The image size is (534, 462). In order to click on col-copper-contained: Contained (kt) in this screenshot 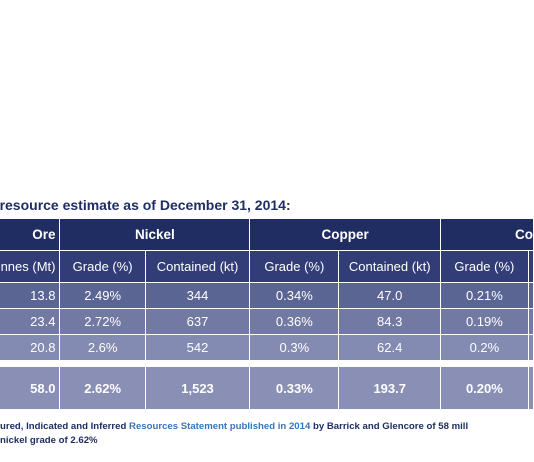, I will do `click(389, 266)`.